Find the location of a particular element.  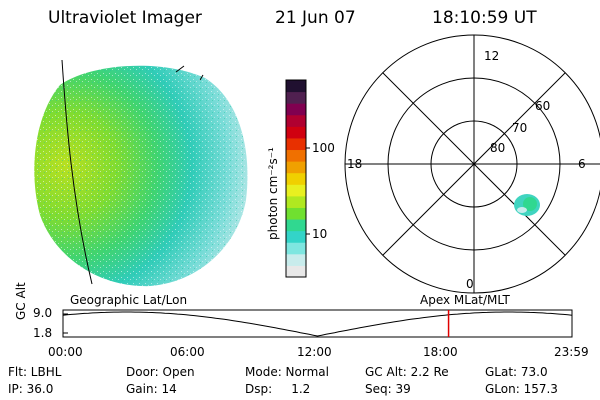

x-tick-0000: 00:00 is located at coordinates (65, 352).